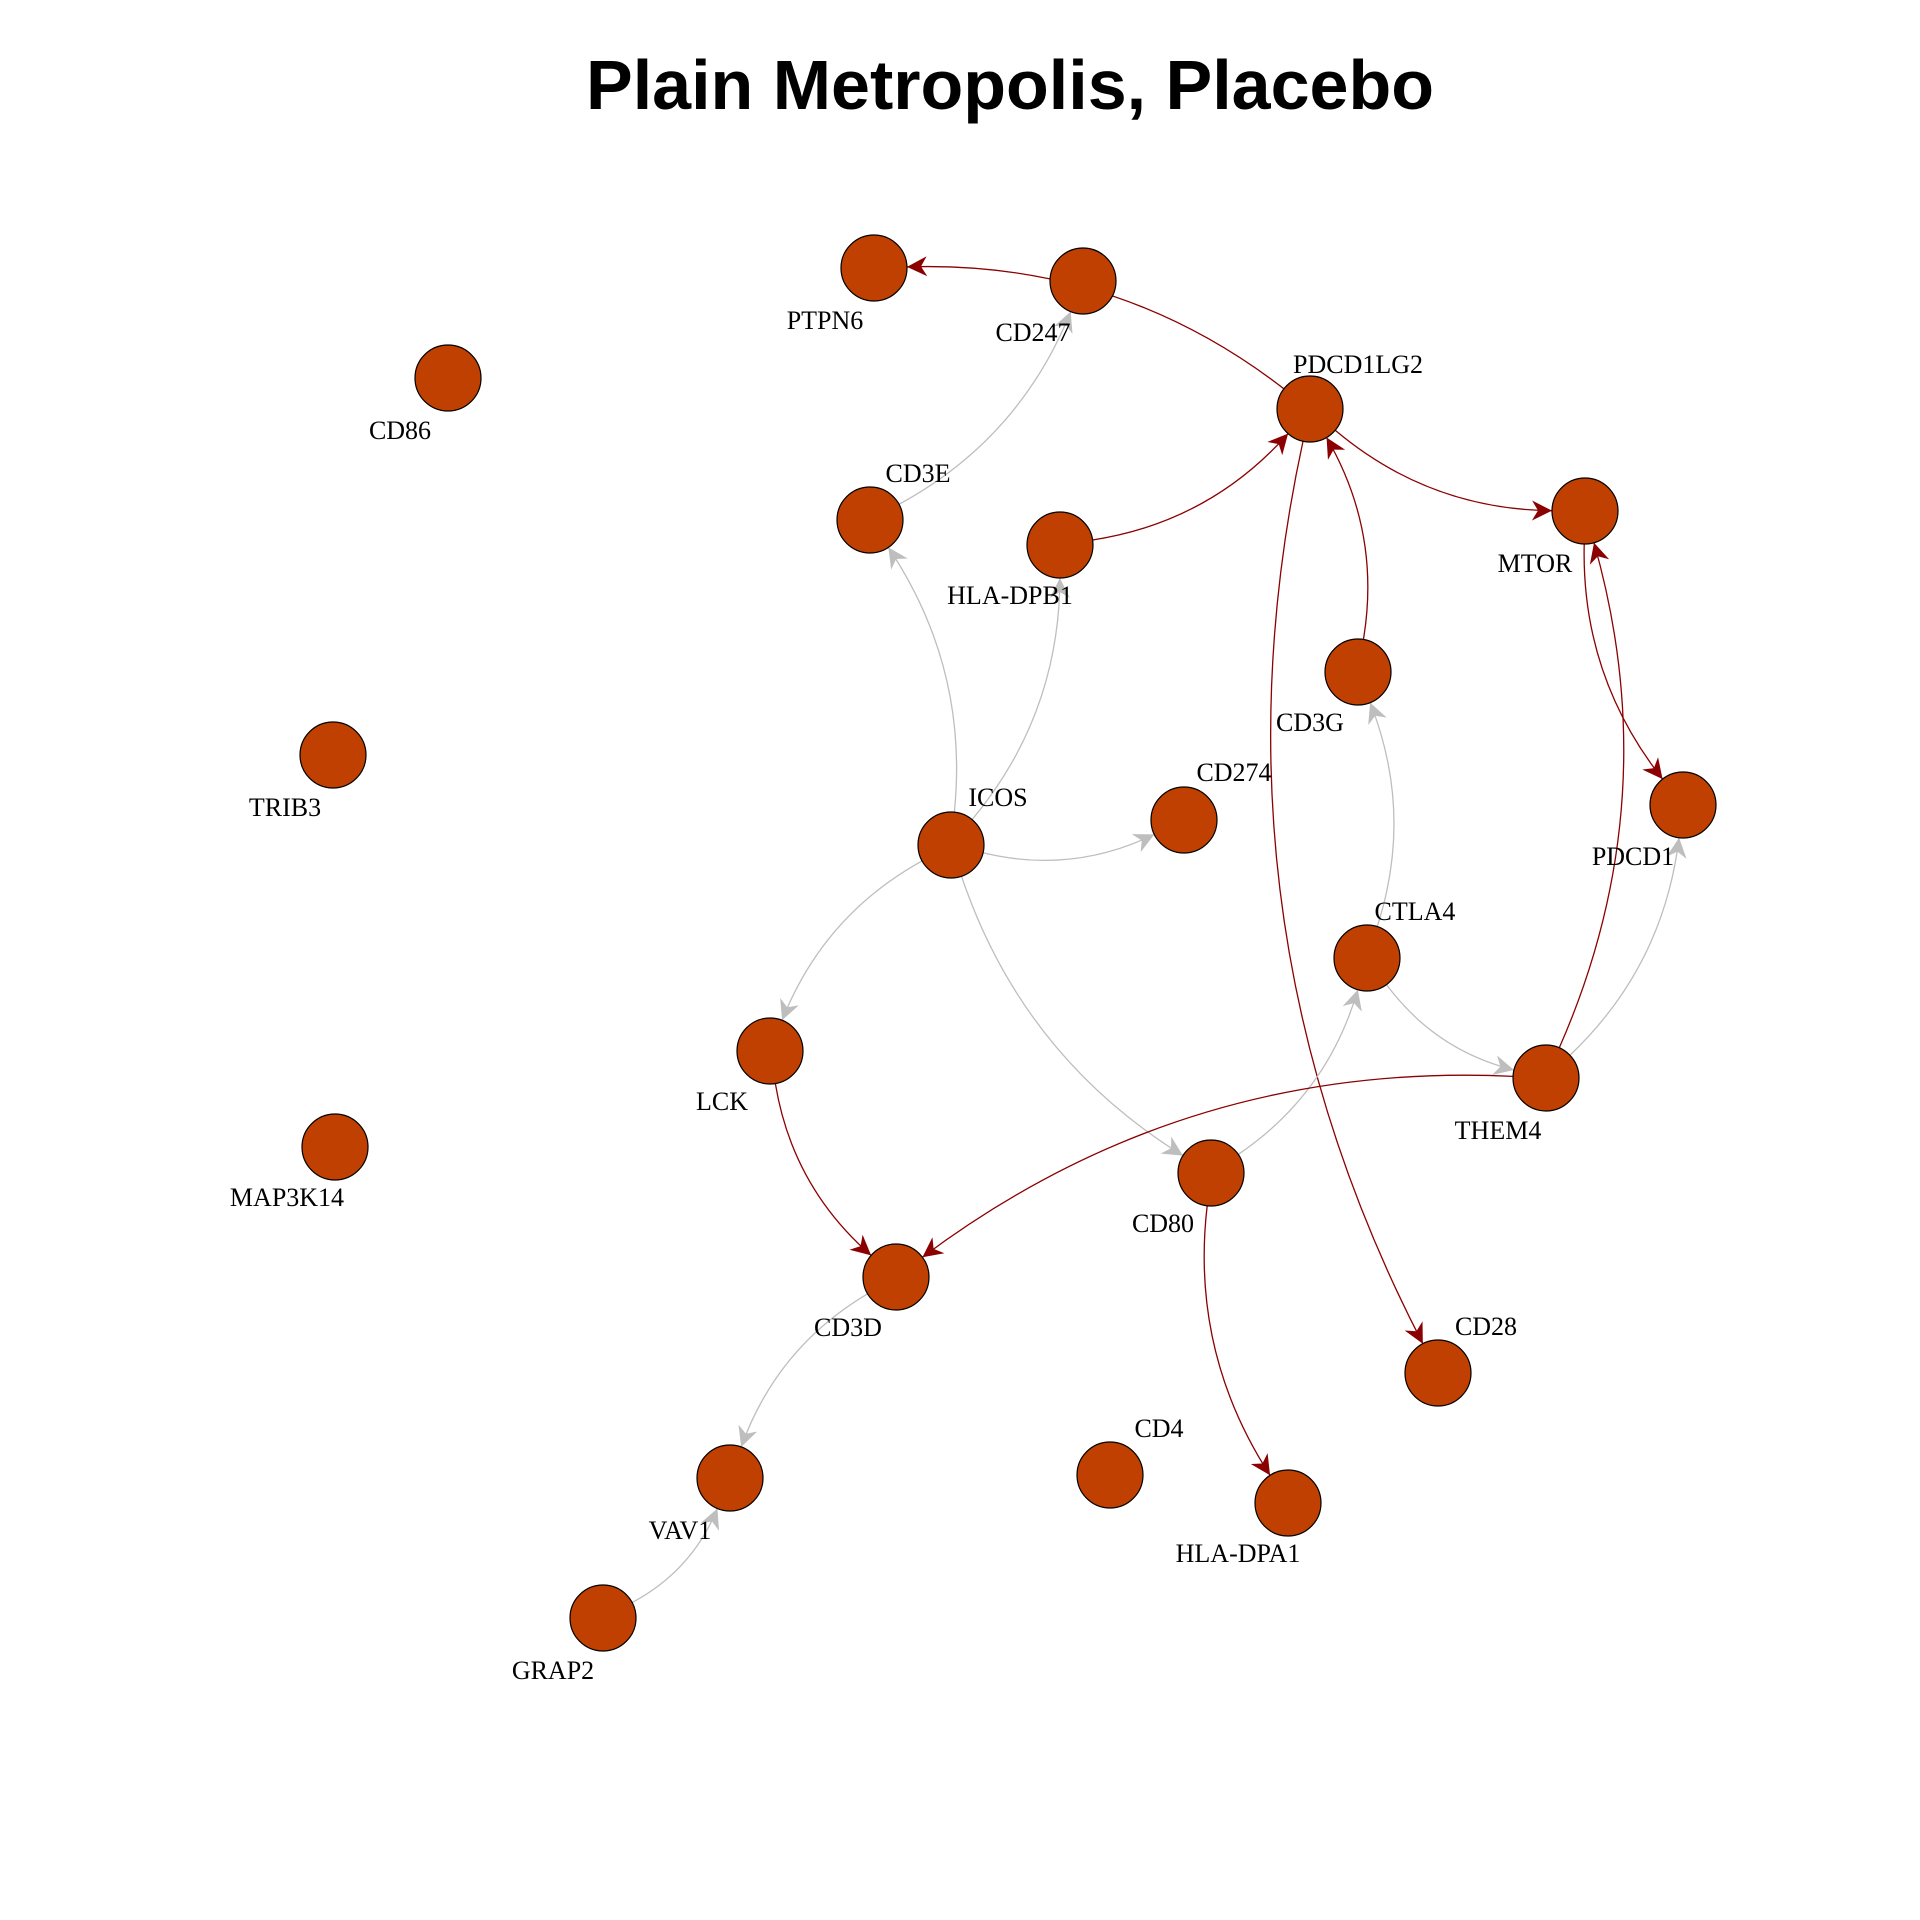  What do you see at coordinates (1358, 672) in the screenshot?
I see `node-cd3g` at bounding box center [1358, 672].